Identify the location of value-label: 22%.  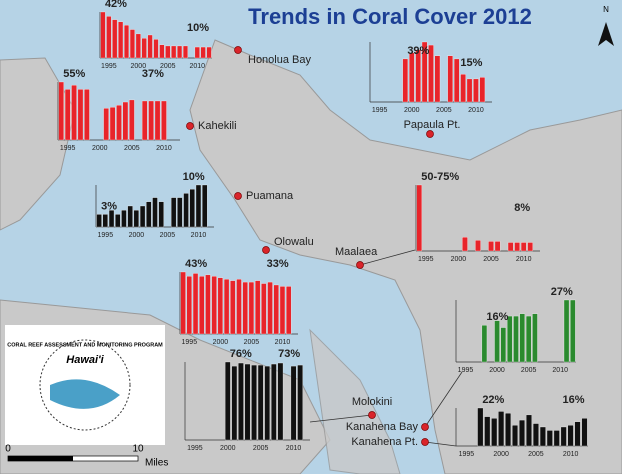
(493, 400).